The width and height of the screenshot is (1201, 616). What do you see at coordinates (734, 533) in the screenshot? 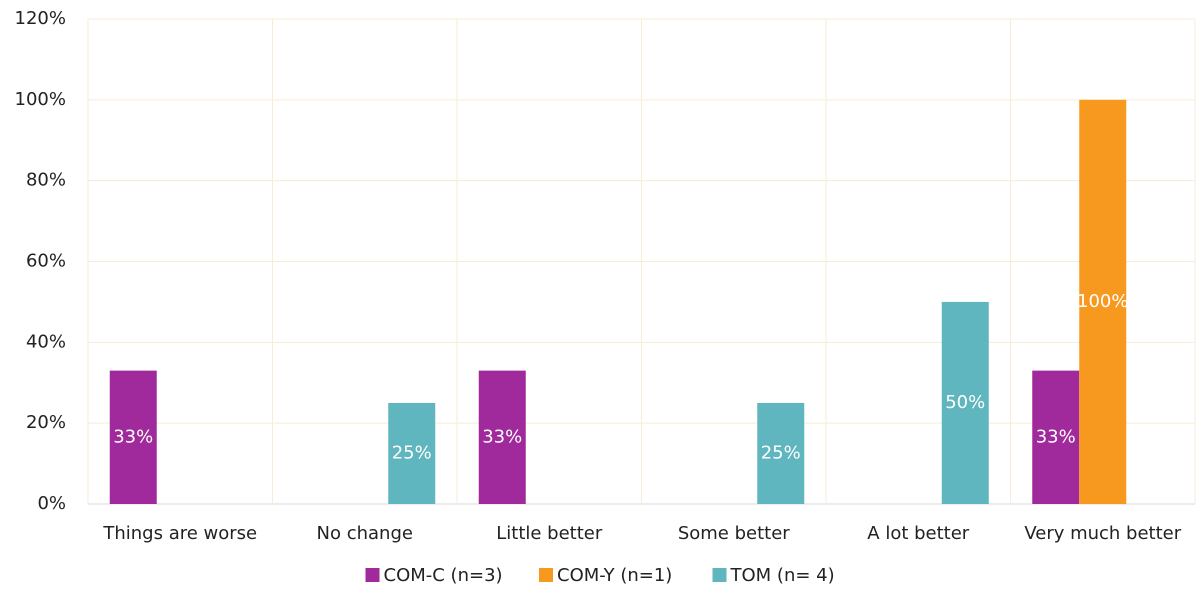
I see `x-tick-label: Some better` at bounding box center [734, 533].